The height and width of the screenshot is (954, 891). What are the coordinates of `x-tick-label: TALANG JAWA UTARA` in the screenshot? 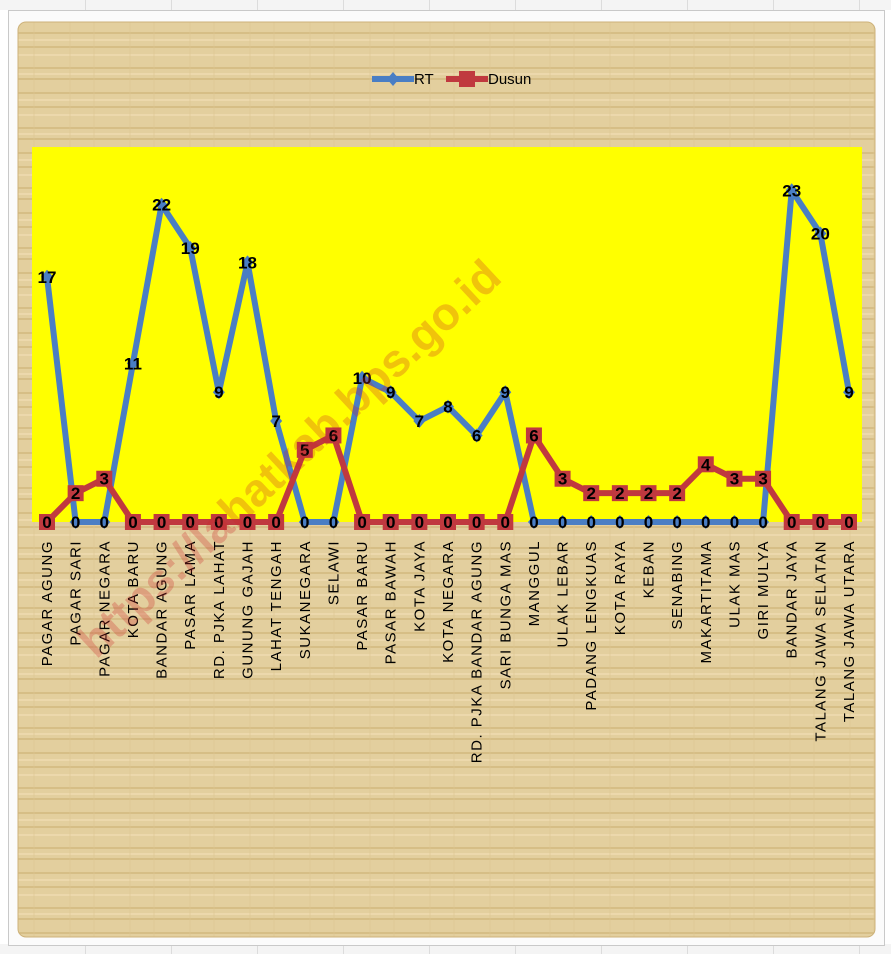 It's located at (849, 631).